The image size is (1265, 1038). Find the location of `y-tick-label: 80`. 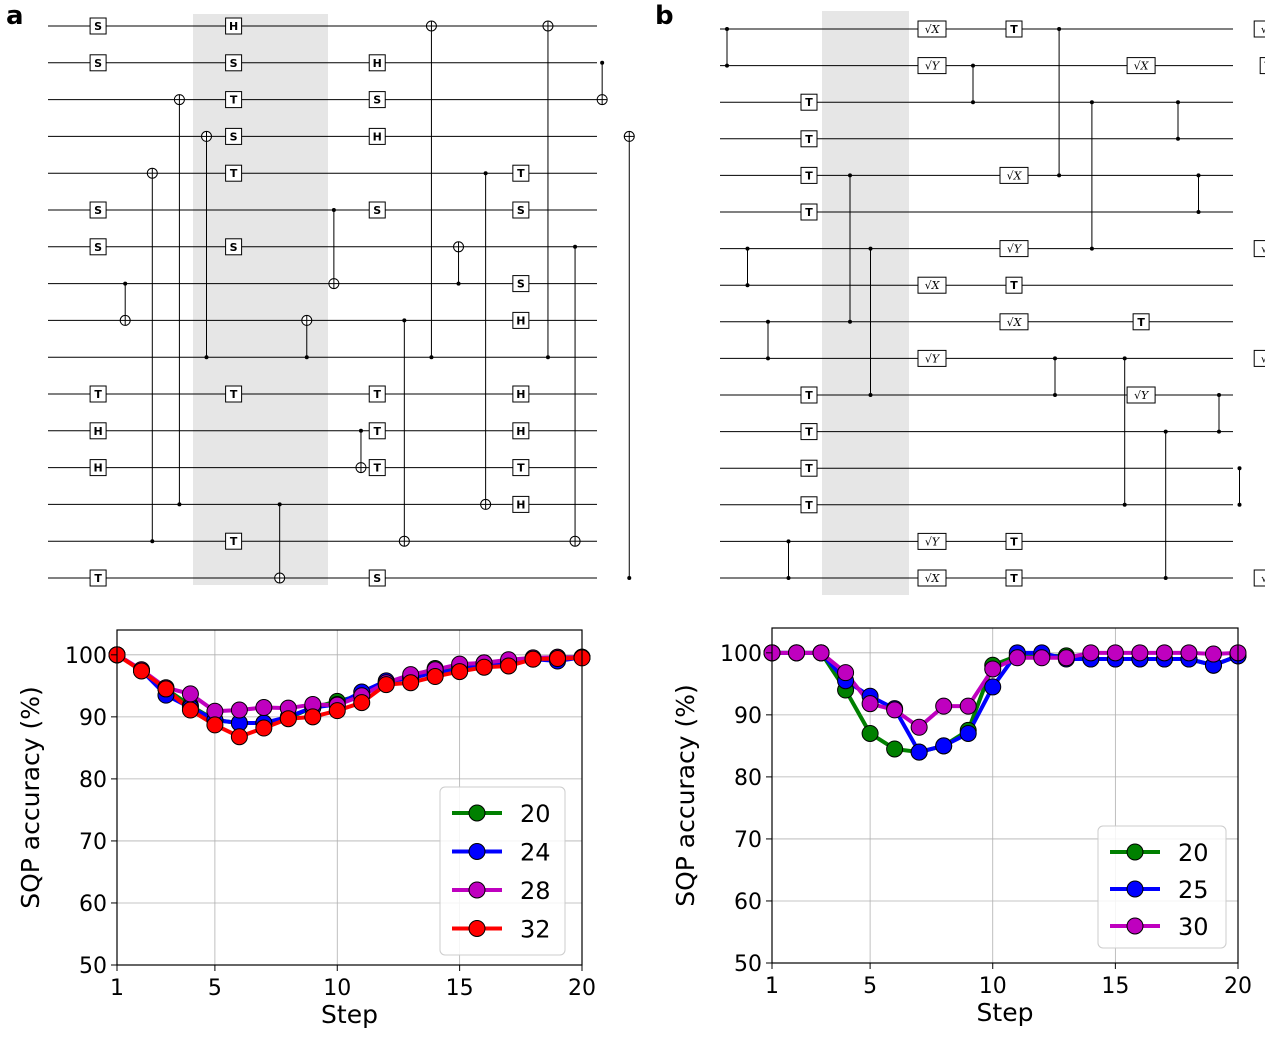

y-tick-label: 80 is located at coordinates (93, 780).